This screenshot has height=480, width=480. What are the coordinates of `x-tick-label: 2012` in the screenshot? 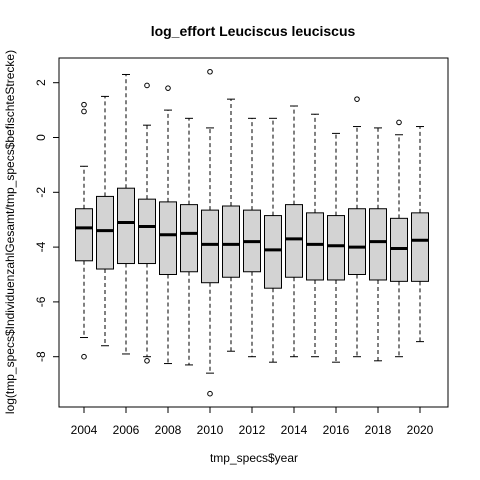 It's located at (252, 430).